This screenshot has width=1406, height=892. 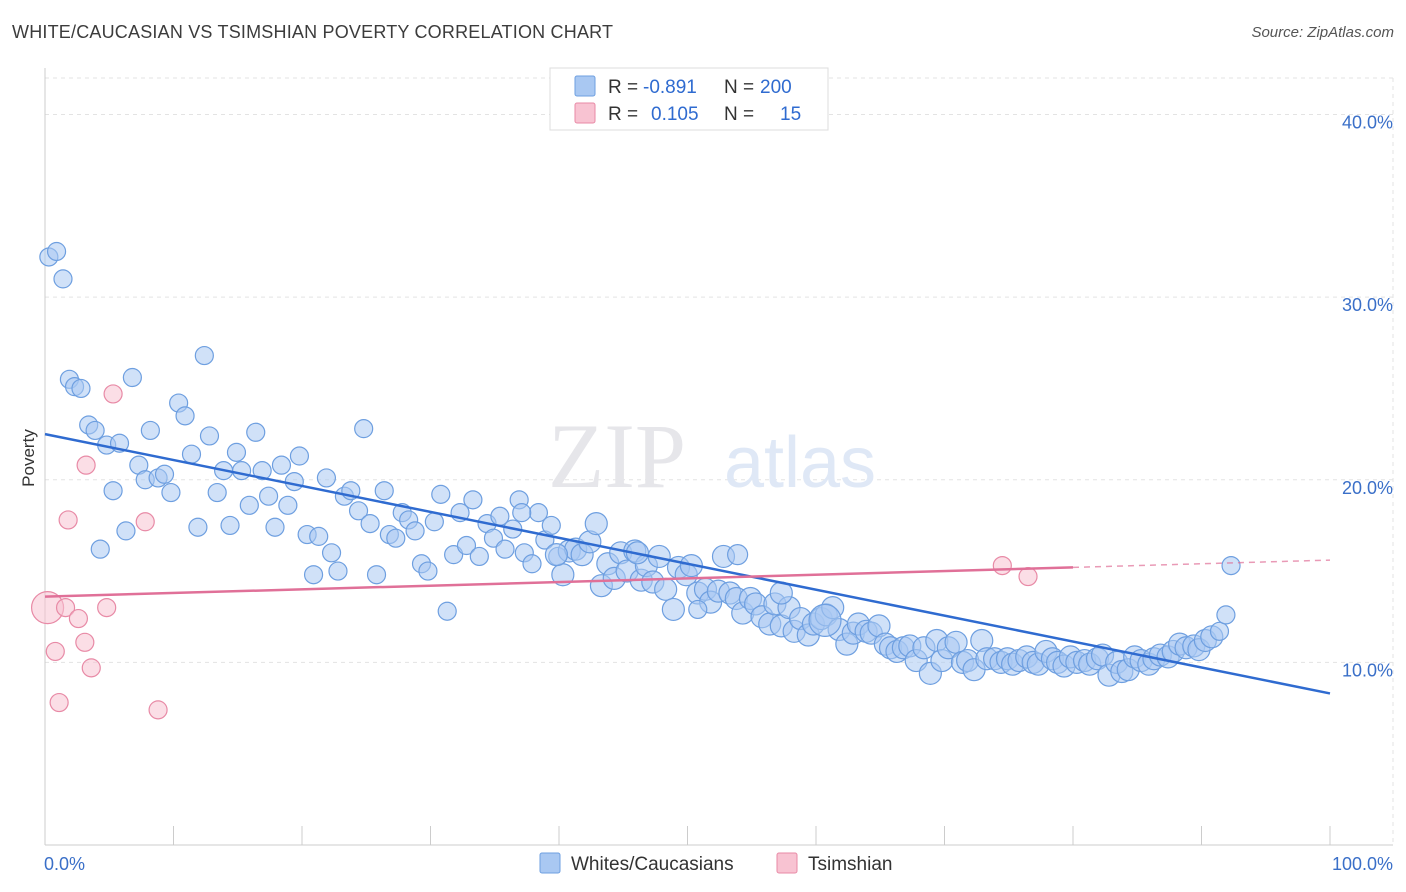 What do you see at coordinates (1362, 864) in the screenshot?
I see `x-tick-label: 100.0%` at bounding box center [1362, 864].